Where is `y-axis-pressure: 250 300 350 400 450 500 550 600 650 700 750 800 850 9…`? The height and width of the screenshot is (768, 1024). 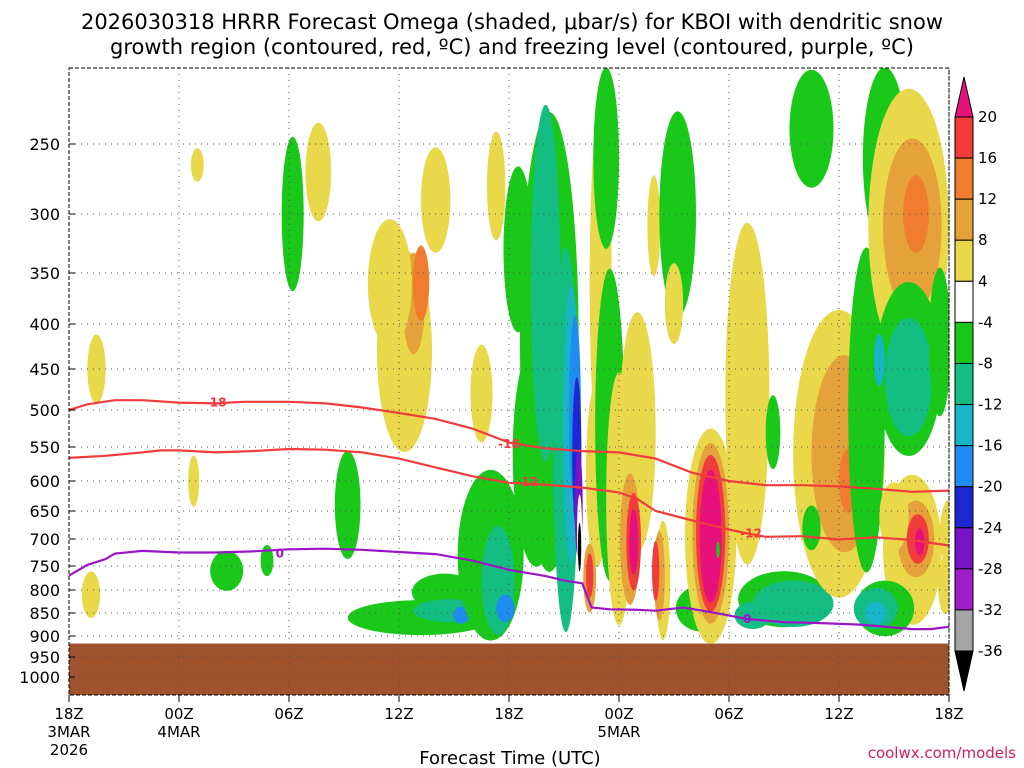 y-axis-pressure: 250 300 350 400 450 500 550 600 650 700 750 800 850 9… is located at coordinates (47, 411).